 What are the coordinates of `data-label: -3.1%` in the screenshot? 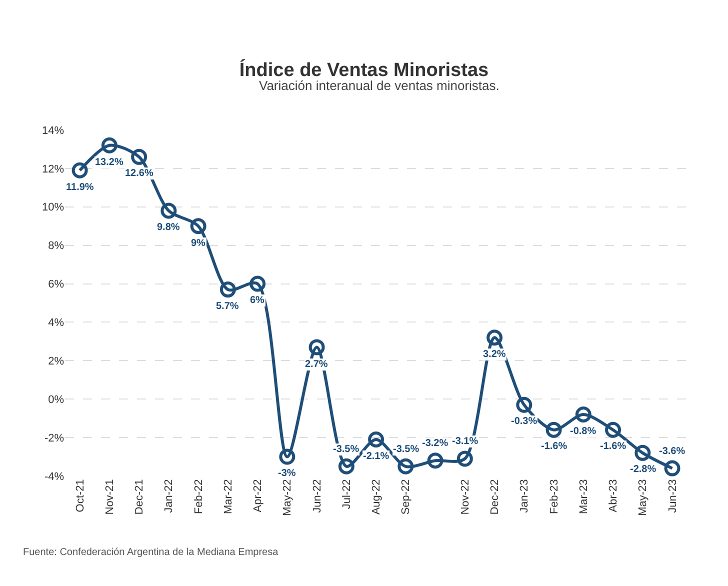 It's located at (465, 441).